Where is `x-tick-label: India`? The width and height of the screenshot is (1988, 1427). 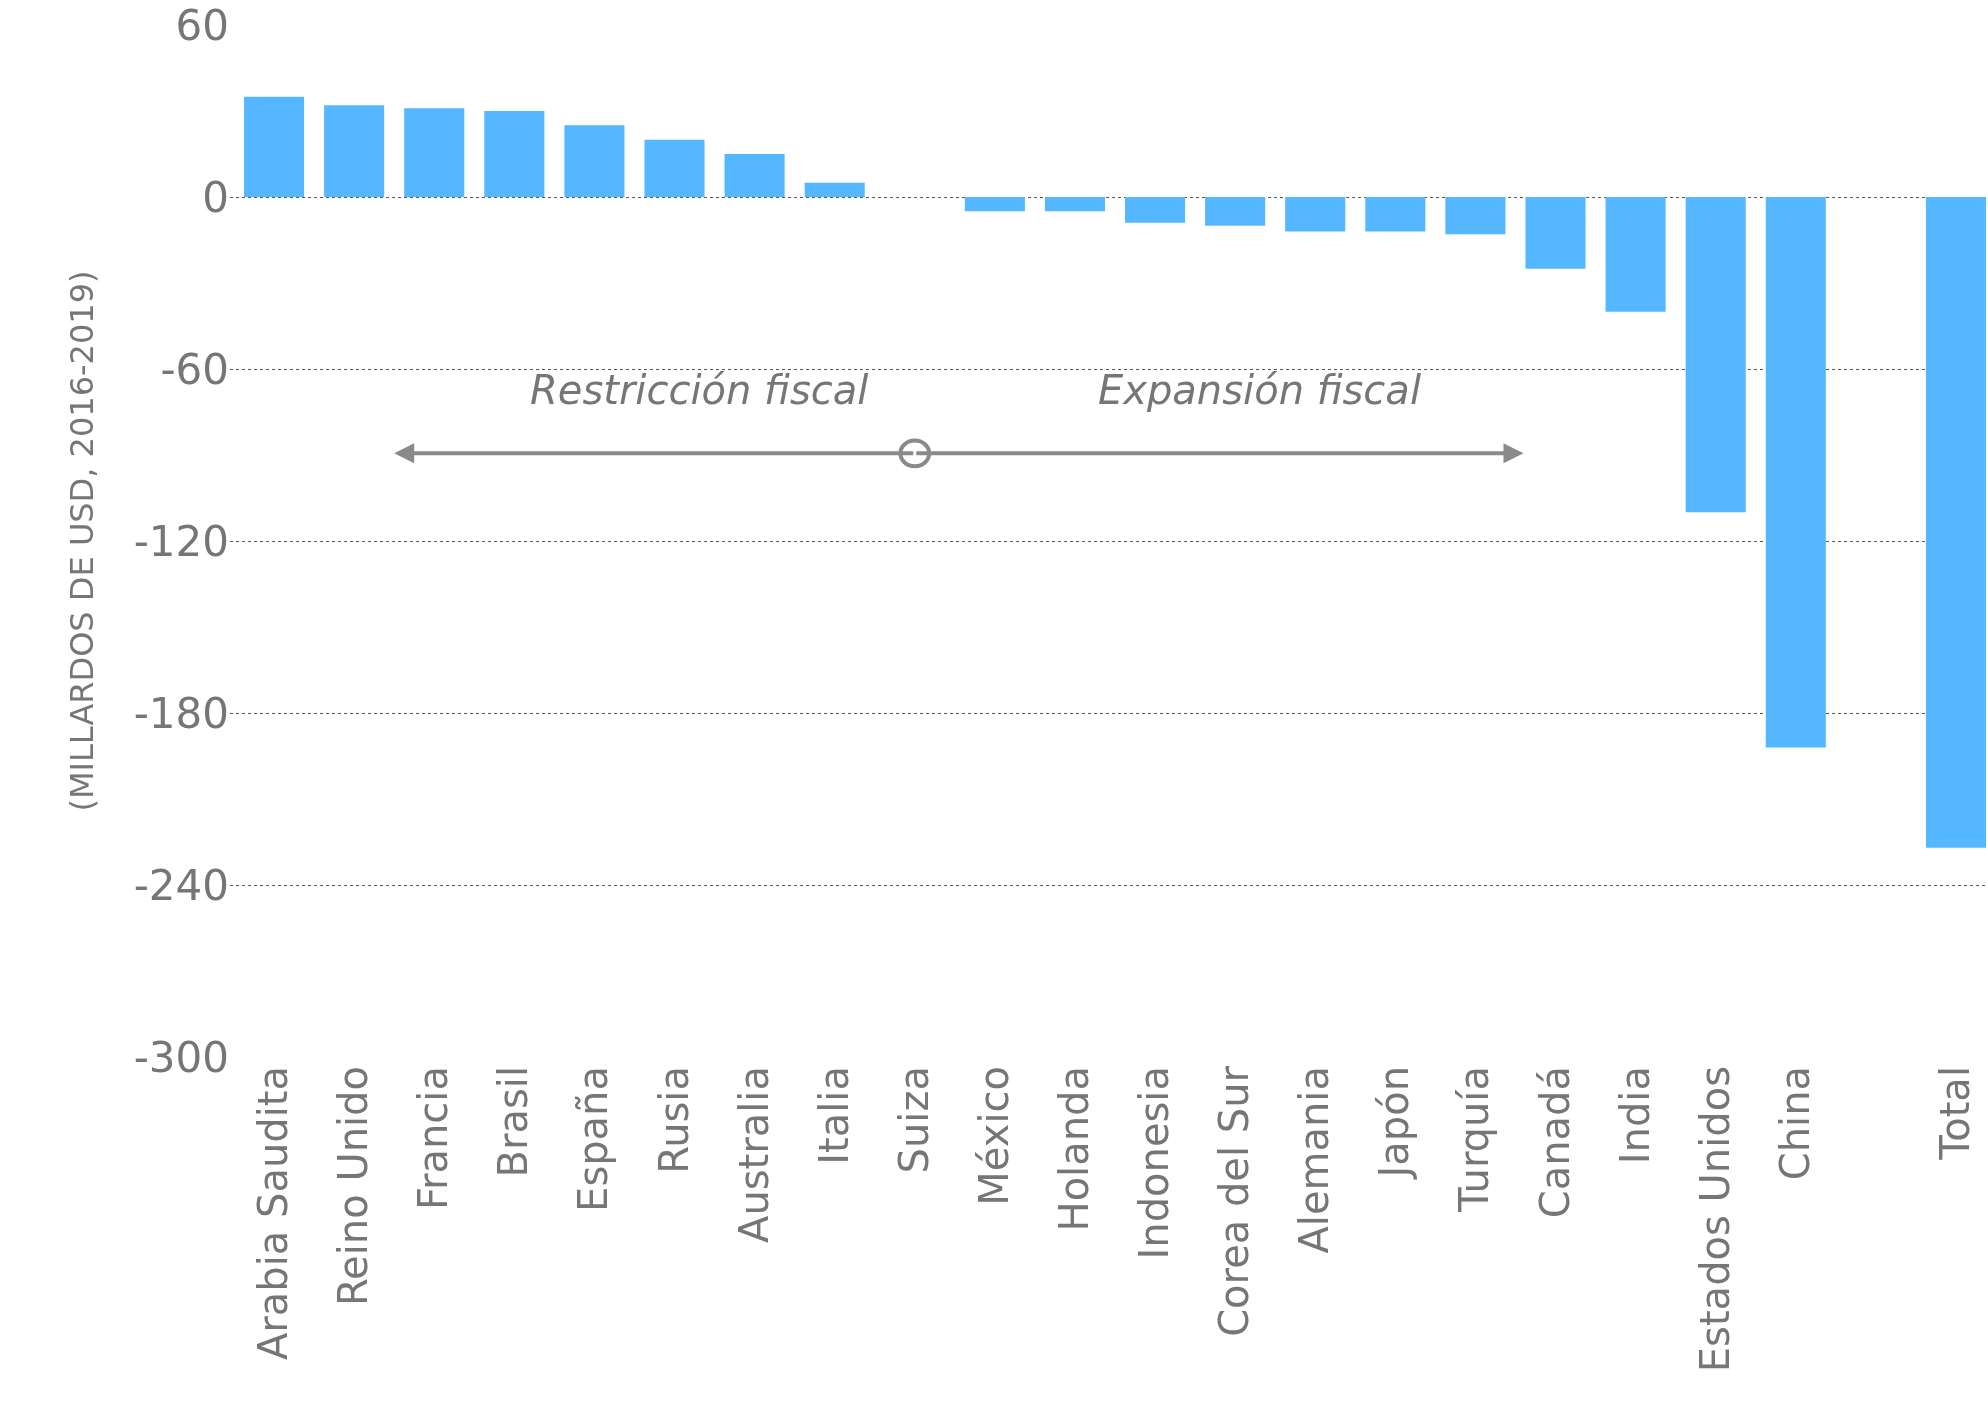
x-tick-label: India is located at coordinates (1634, 1115).